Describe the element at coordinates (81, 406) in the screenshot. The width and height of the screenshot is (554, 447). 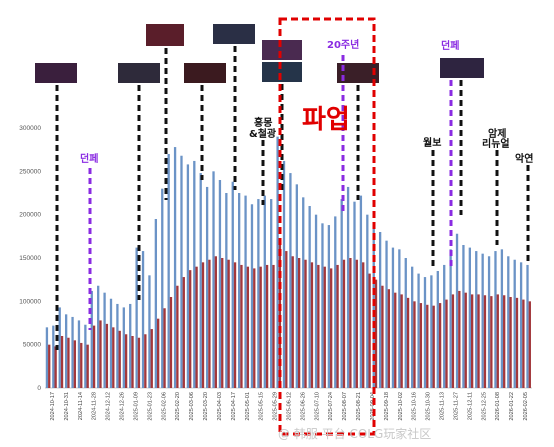
I see `x-tick-label: 2024-11-14` at that location.